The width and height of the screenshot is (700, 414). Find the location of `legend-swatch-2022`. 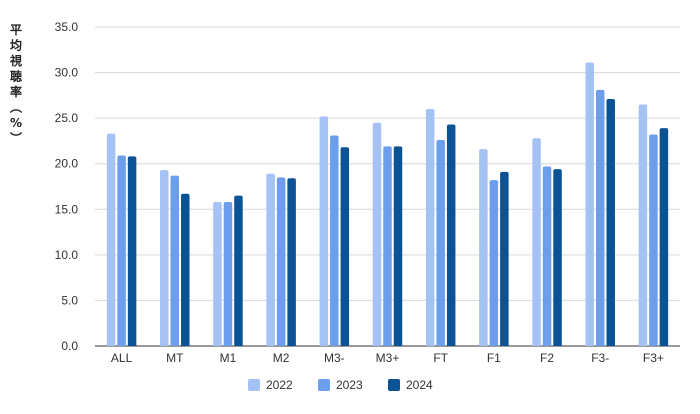

legend-swatch-2022 is located at coordinates (254, 385).